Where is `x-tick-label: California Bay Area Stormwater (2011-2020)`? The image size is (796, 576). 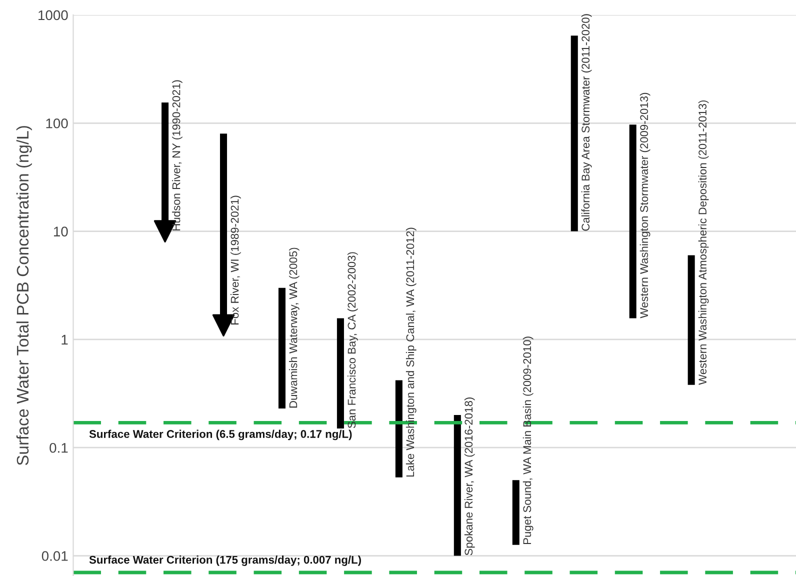
x-tick-label: California Bay Area Stormwater (2011-2020) is located at coordinates (586, 122).